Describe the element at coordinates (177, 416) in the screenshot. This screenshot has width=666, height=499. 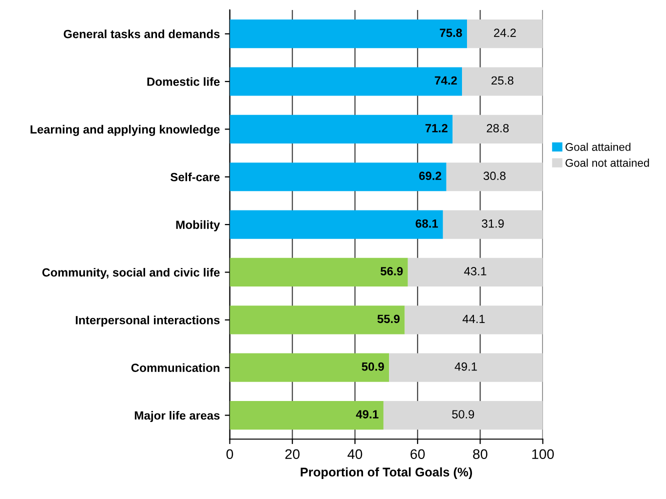
I see `y-tick-label: Major life areas` at that location.